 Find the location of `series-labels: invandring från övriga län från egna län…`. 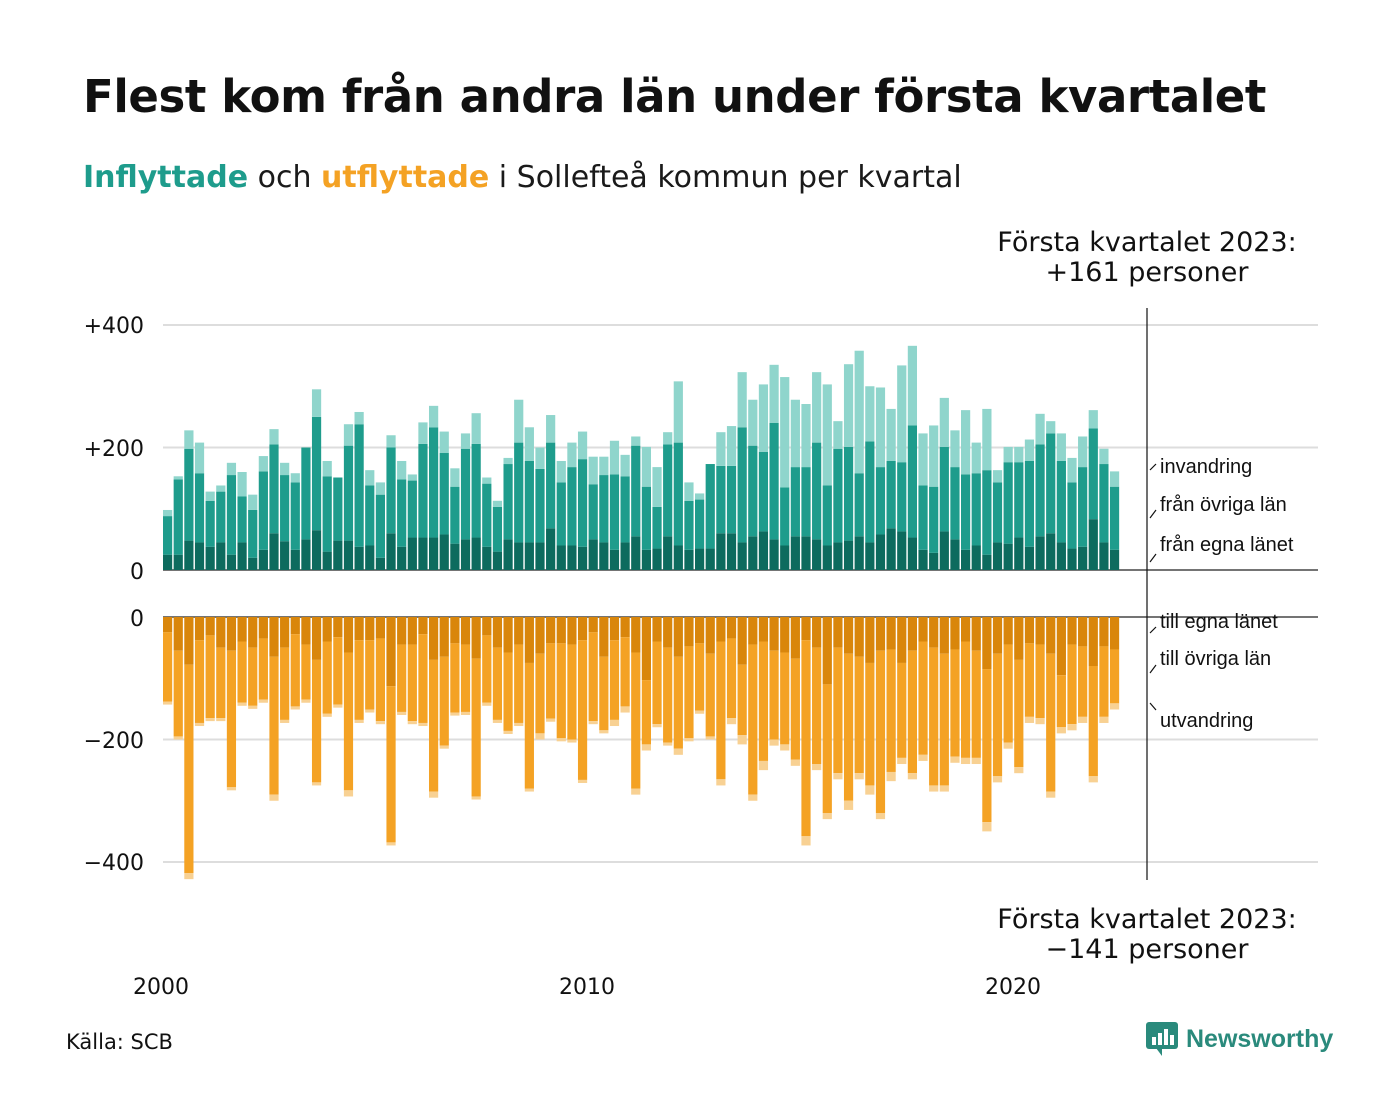

series-labels: invandring från övriga län från egna län… is located at coordinates (1221, 594).